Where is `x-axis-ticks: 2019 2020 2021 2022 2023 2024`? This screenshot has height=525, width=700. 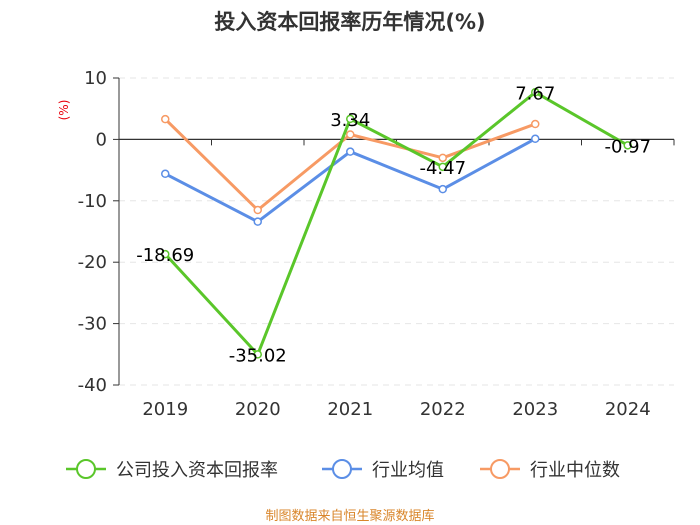
x-axis-ticks: 2019 2020 2021 2022 2023 2024 is located at coordinates (396, 409).